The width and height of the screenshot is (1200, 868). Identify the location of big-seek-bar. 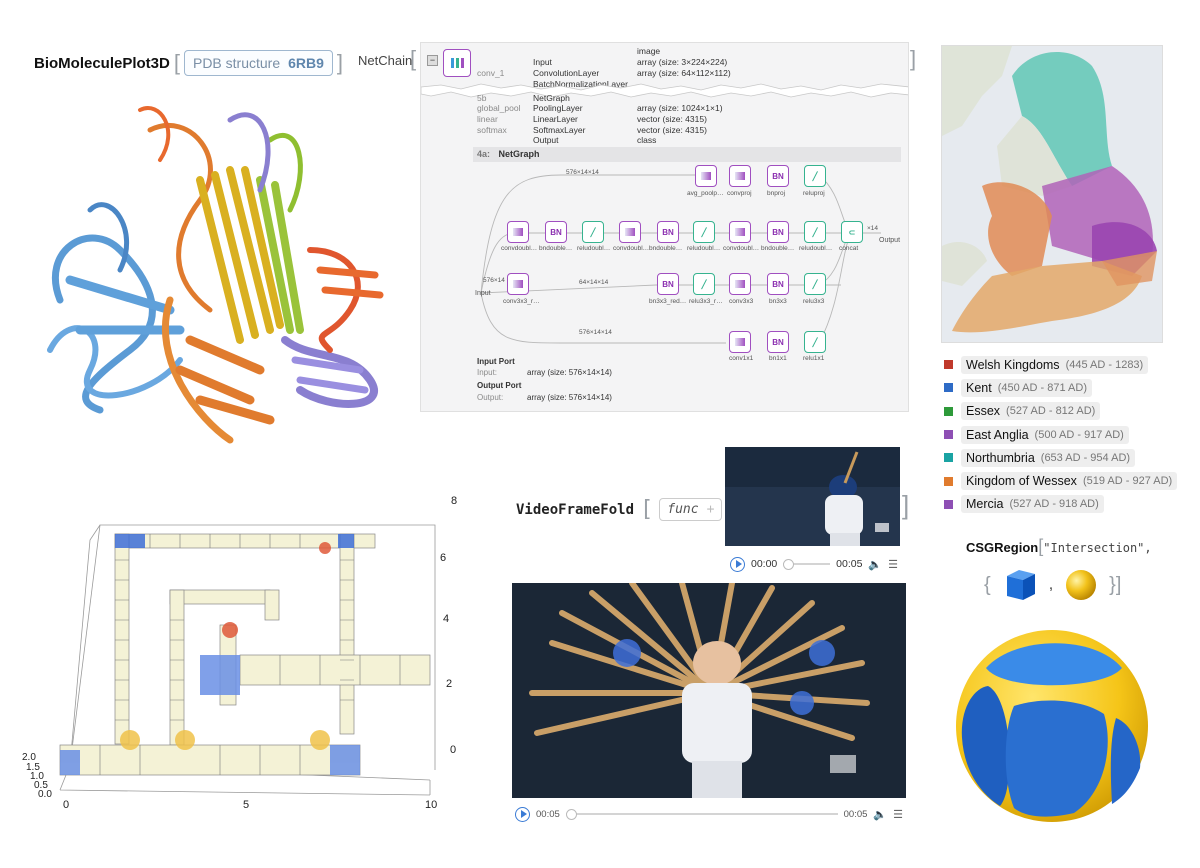
(701, 814).